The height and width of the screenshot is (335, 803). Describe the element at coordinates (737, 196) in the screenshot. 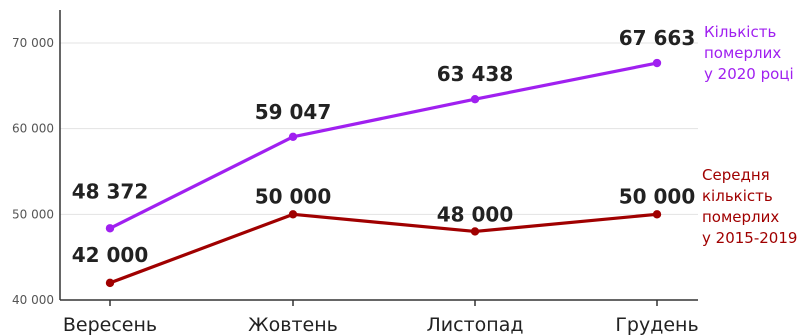

I see `legend-label-line: кількість` at that location.